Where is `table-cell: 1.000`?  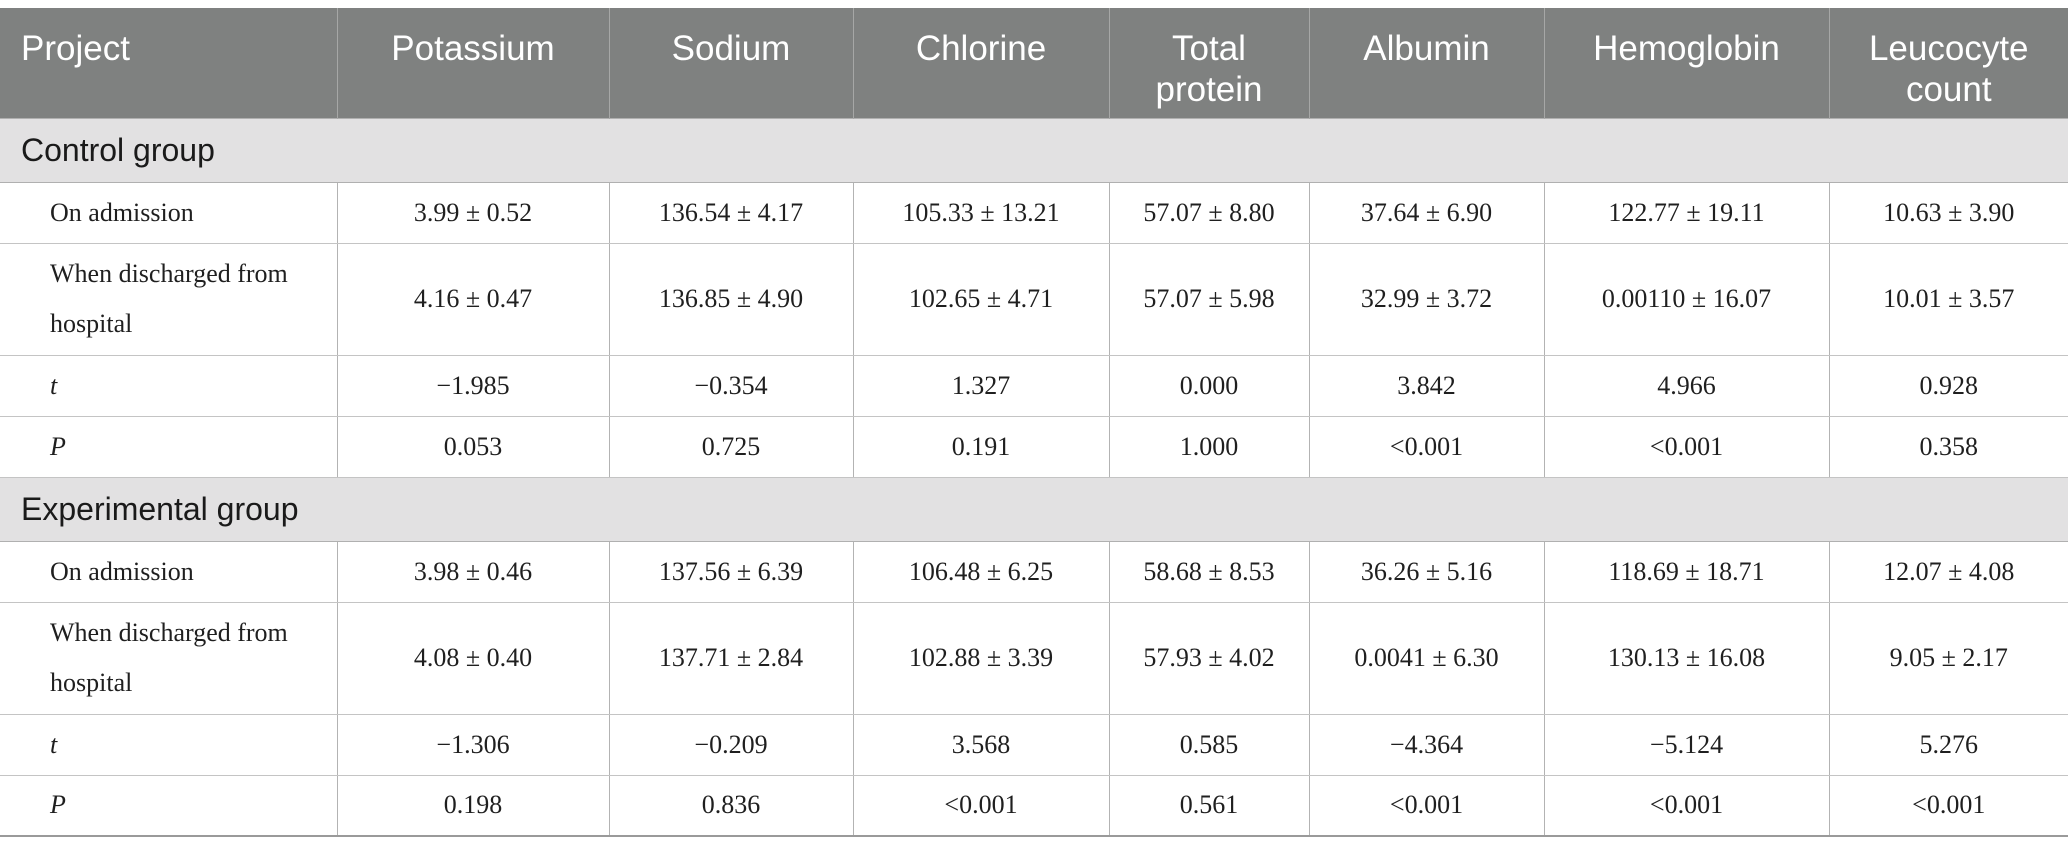
table-cell: 1.000 is located at coordinates (1208, 447).